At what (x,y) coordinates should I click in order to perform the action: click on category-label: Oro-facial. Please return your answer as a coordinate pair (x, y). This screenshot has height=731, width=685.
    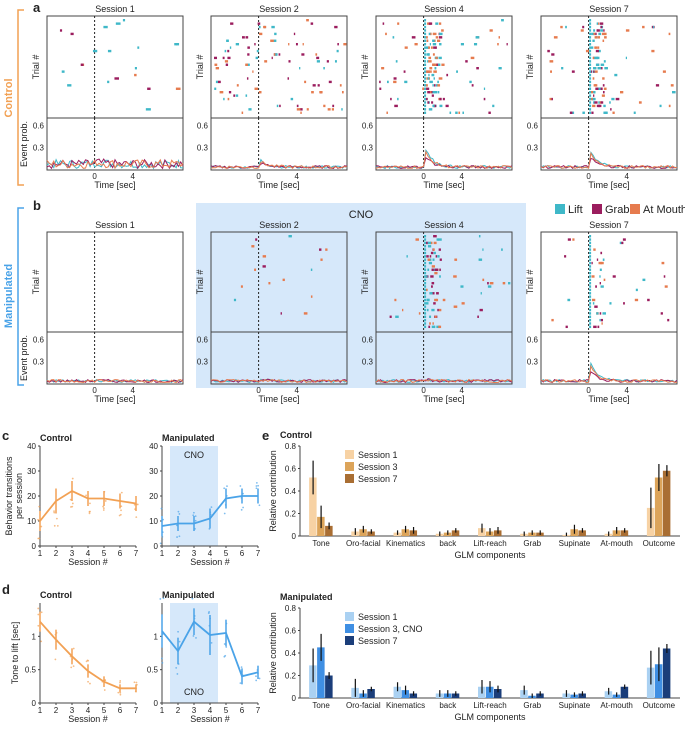
    Looking at the image, I should click on (363, 705).